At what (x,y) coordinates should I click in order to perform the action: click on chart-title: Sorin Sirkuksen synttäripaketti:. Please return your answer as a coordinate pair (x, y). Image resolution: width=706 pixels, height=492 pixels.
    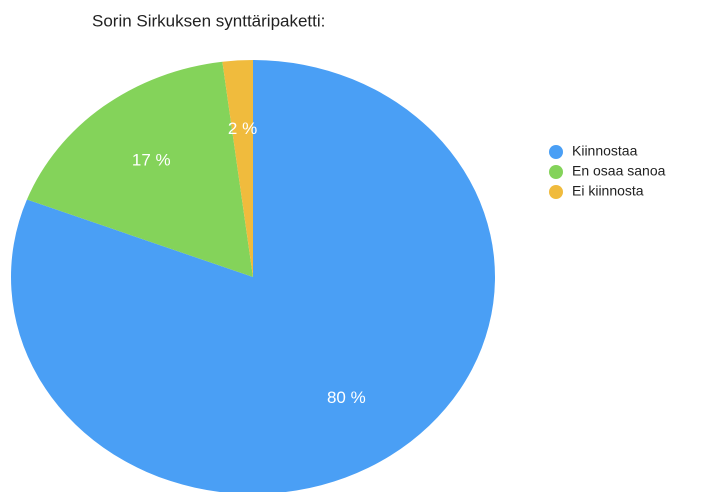
    Looking at the image, I should click on (208, 20).